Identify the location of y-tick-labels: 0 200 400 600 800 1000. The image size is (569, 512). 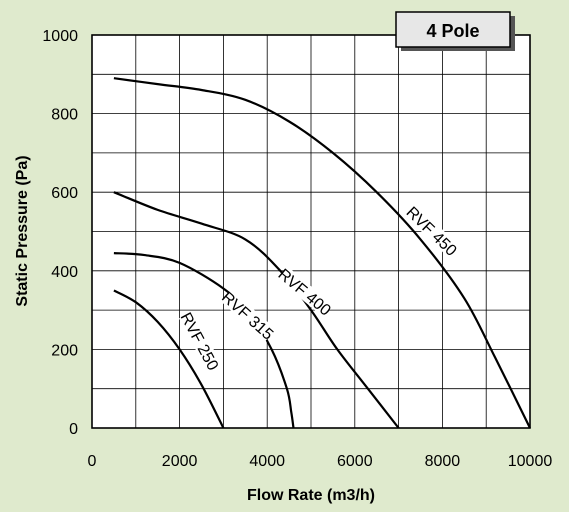
(60, 233).